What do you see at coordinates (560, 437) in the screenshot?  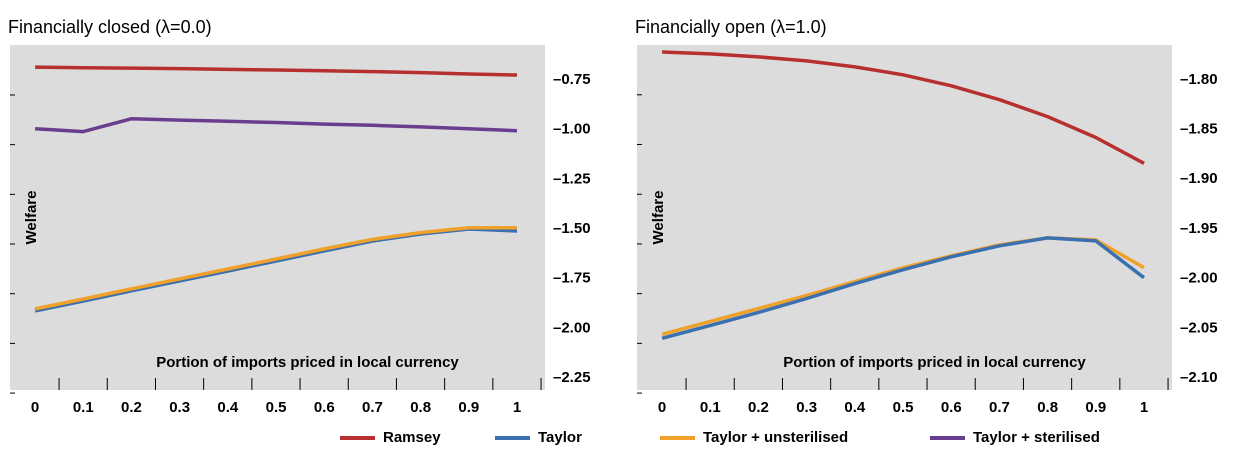 I see `legend-label: Taylor` at bounding box center [560, 437].